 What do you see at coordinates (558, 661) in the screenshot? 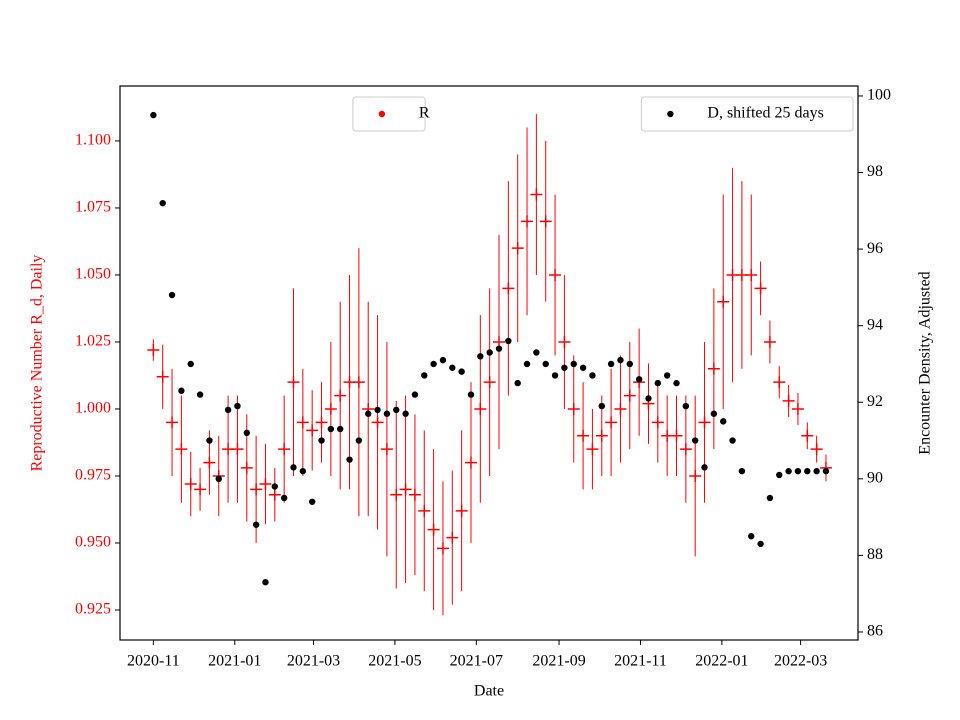
I see `x-tick-label: 2021-09` at bounding box center [558, 661].